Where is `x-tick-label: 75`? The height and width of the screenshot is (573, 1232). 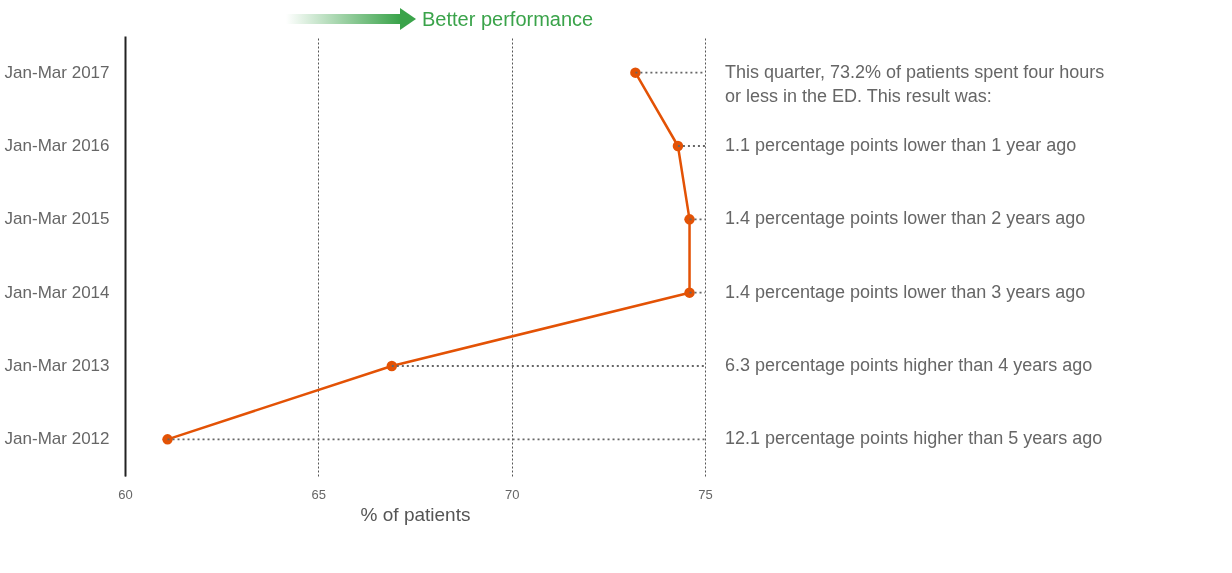
x-tick-label: 75 is located at coordinates (705, 494).